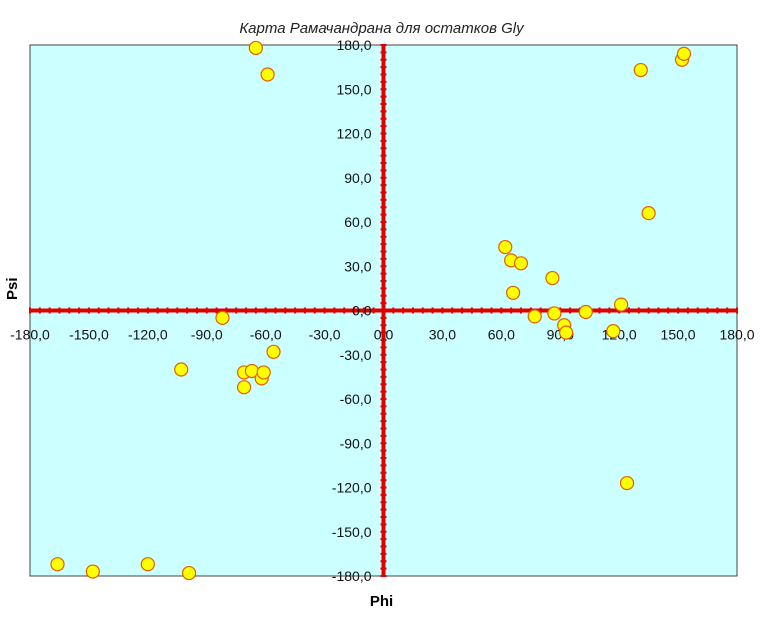 This screenshot has width=763, height=618. What do you see at coordinates (357, 266) in the screenshot?
I see `y-tick-label: 30,0` at bounding box center [357, 266].